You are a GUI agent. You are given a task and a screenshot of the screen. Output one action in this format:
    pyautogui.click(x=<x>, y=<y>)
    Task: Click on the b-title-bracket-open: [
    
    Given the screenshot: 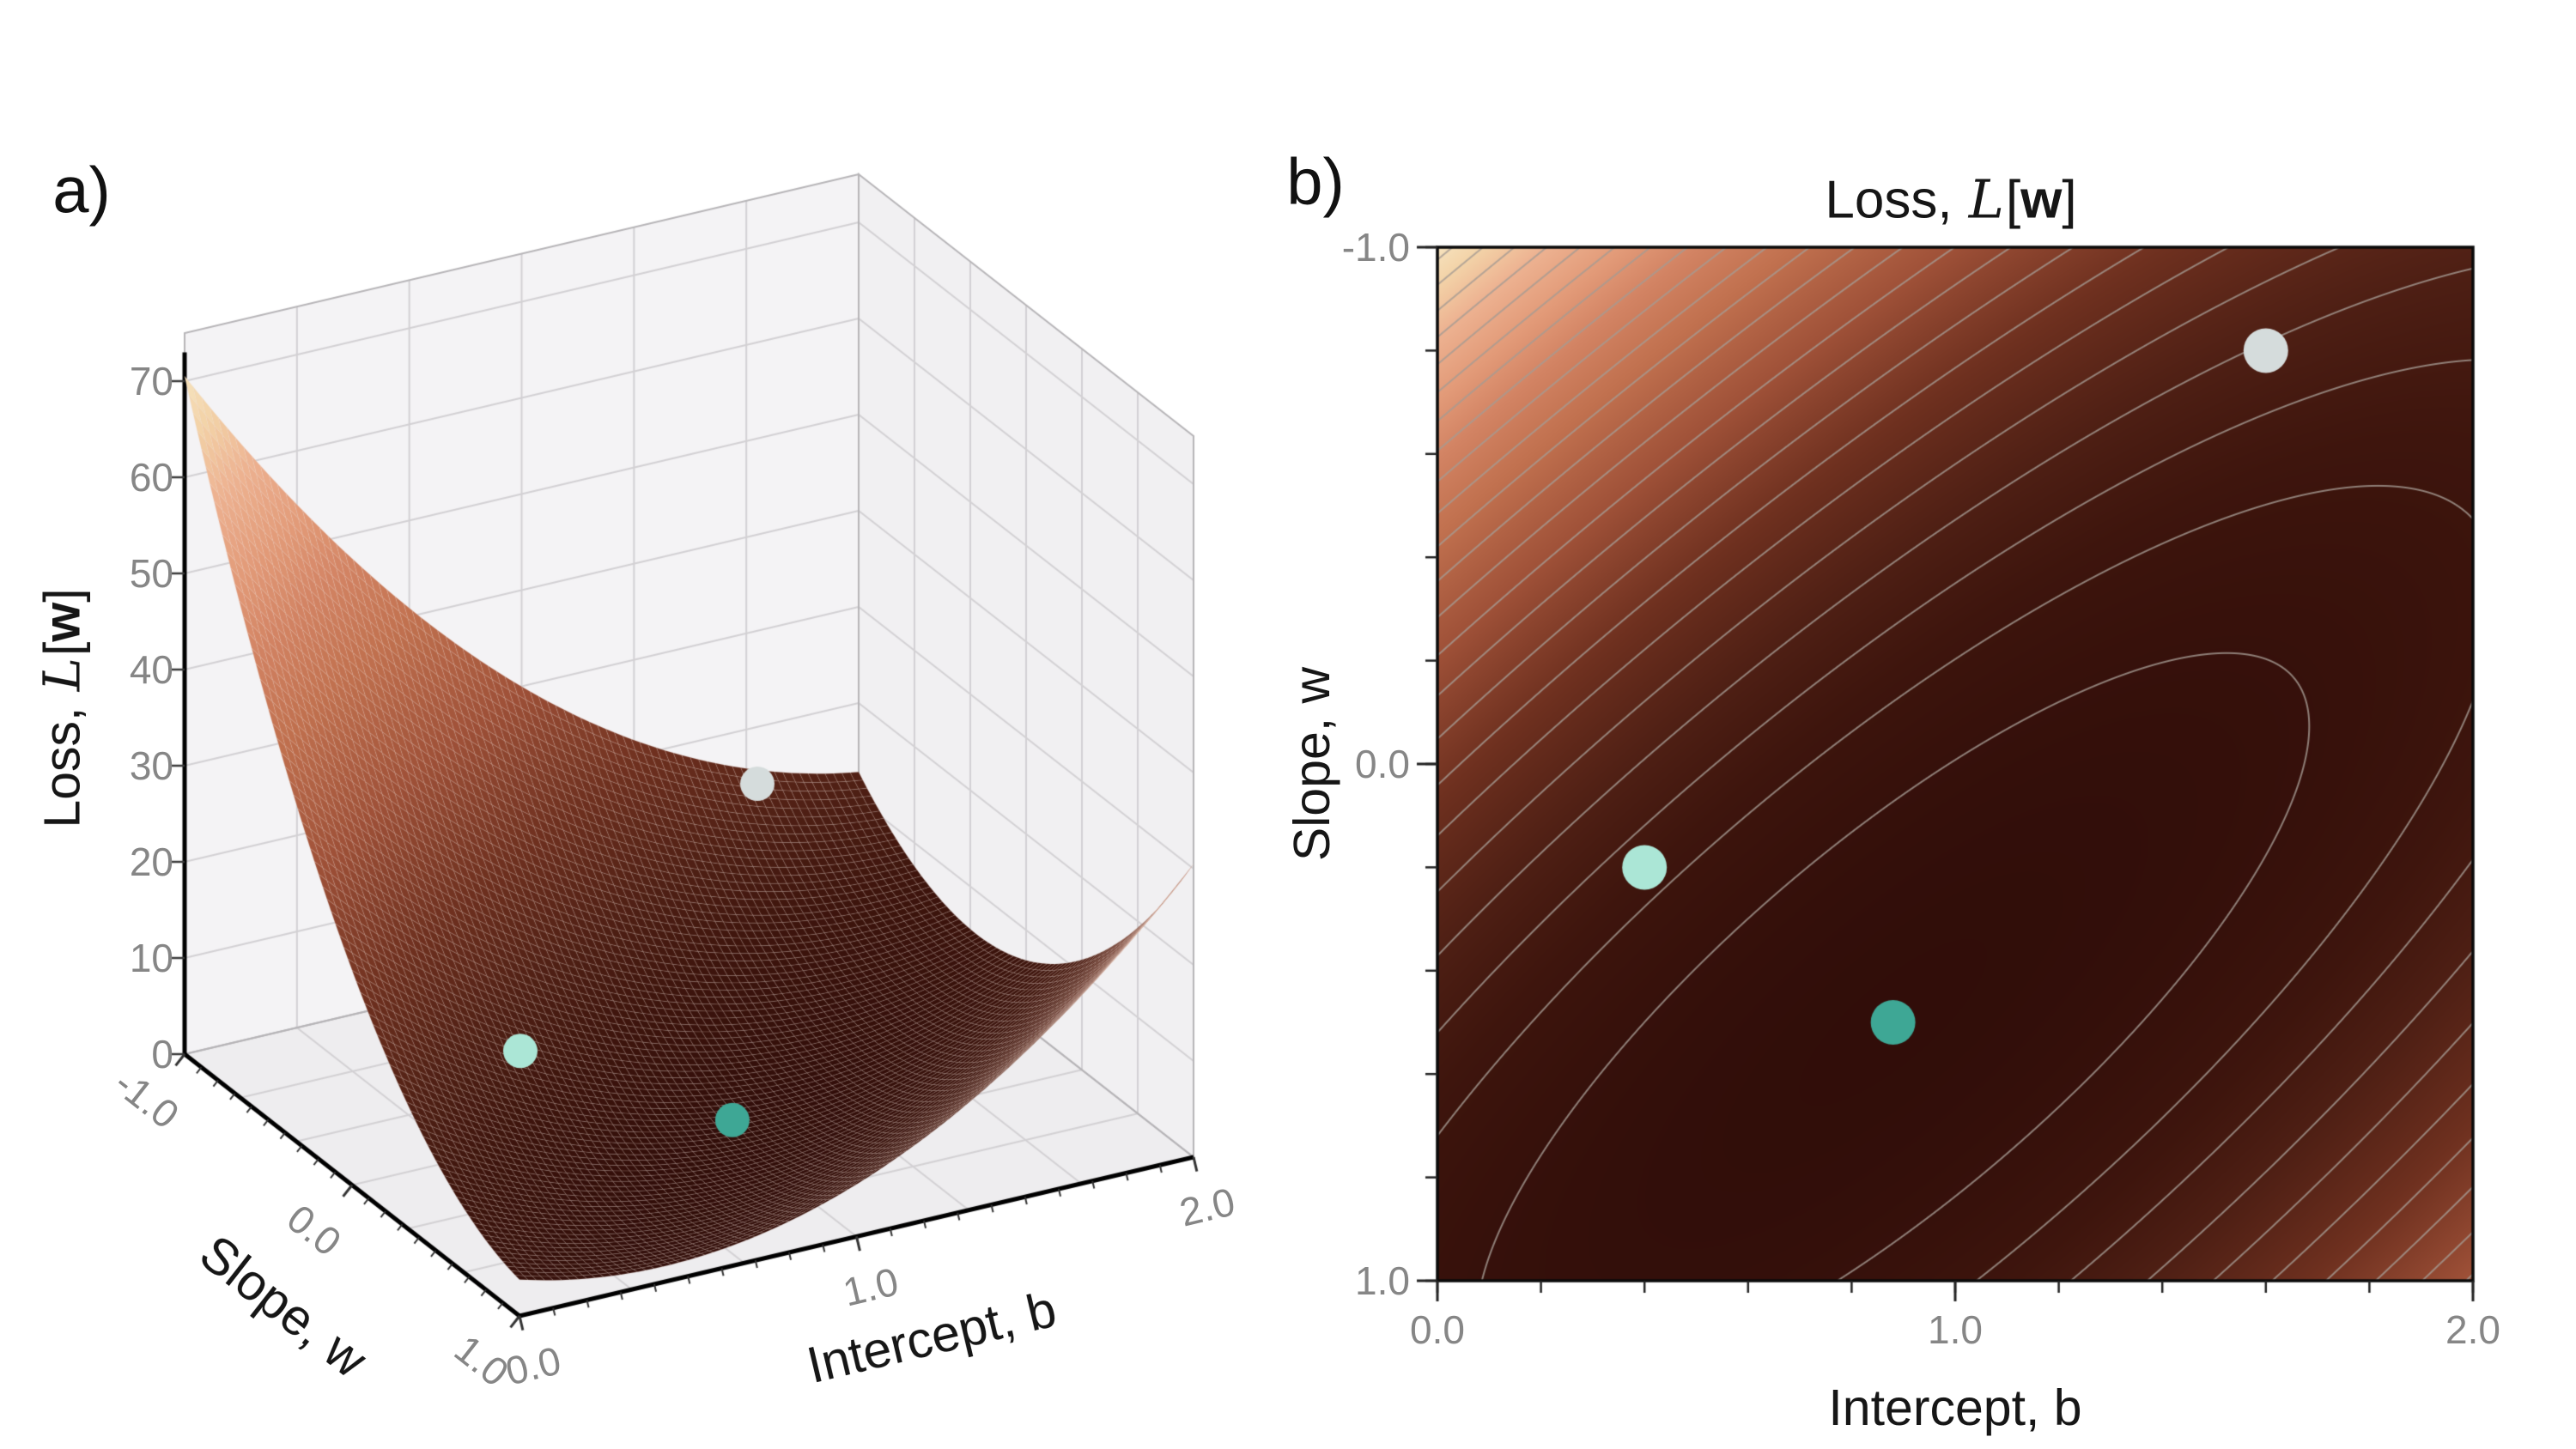 What is the action you would take?
    pyautogui.click(x=2013, y=200)
    